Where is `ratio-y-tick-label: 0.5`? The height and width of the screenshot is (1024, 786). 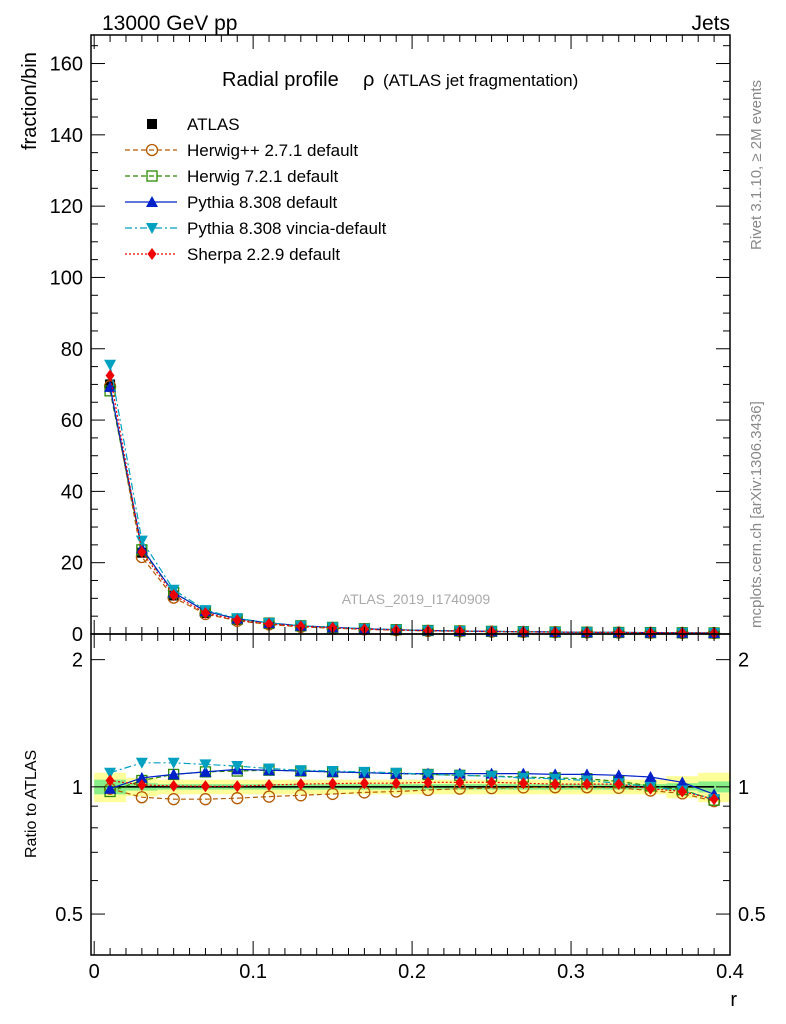 ratio-y-tick-label: 0.5 is located at coordinates (69, 915).